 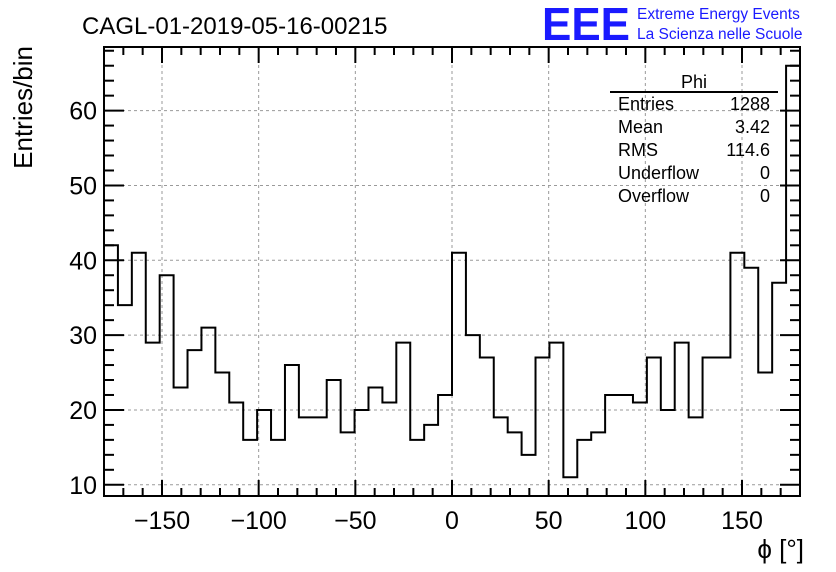 What do you see at coordinates (83, 486) in the screenshot?
I see `y-tick-label: 10` at bounding box center [83, 486].